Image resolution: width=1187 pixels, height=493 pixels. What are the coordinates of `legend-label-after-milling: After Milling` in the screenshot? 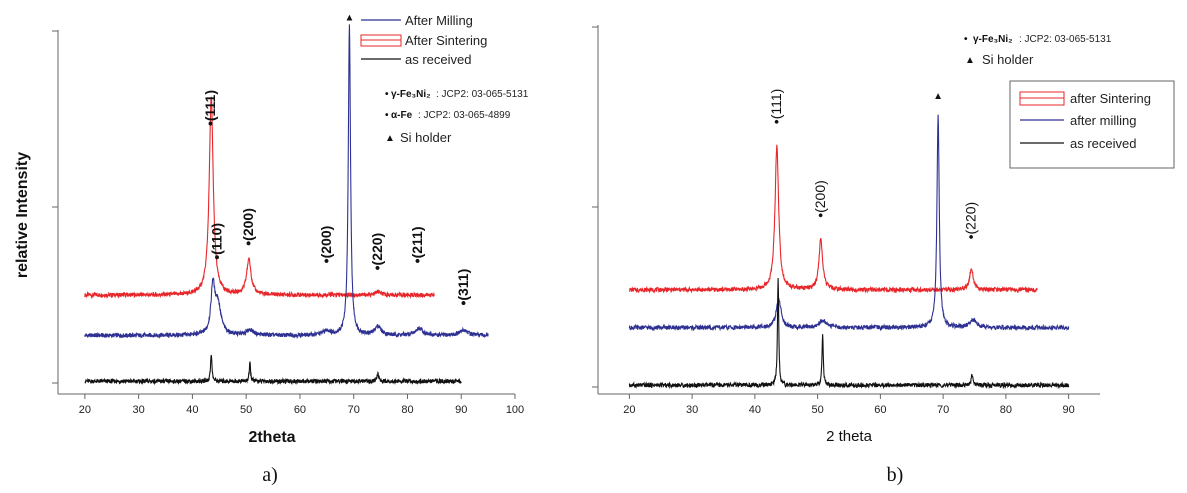 It's located at (439, 20).